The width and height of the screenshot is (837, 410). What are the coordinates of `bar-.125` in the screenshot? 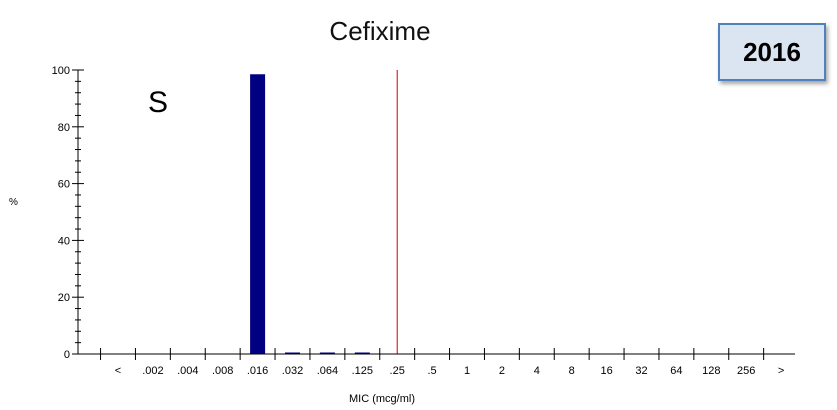 It's located at (362, 353).